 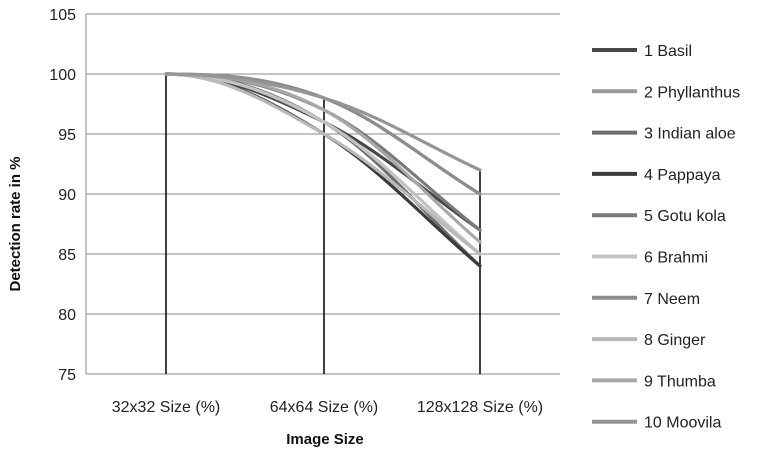 What do you see at coordinates (685, 216) in the screenshot?
I see `legend-label: 5 Gotu kola` at bounding box center [685, 216].